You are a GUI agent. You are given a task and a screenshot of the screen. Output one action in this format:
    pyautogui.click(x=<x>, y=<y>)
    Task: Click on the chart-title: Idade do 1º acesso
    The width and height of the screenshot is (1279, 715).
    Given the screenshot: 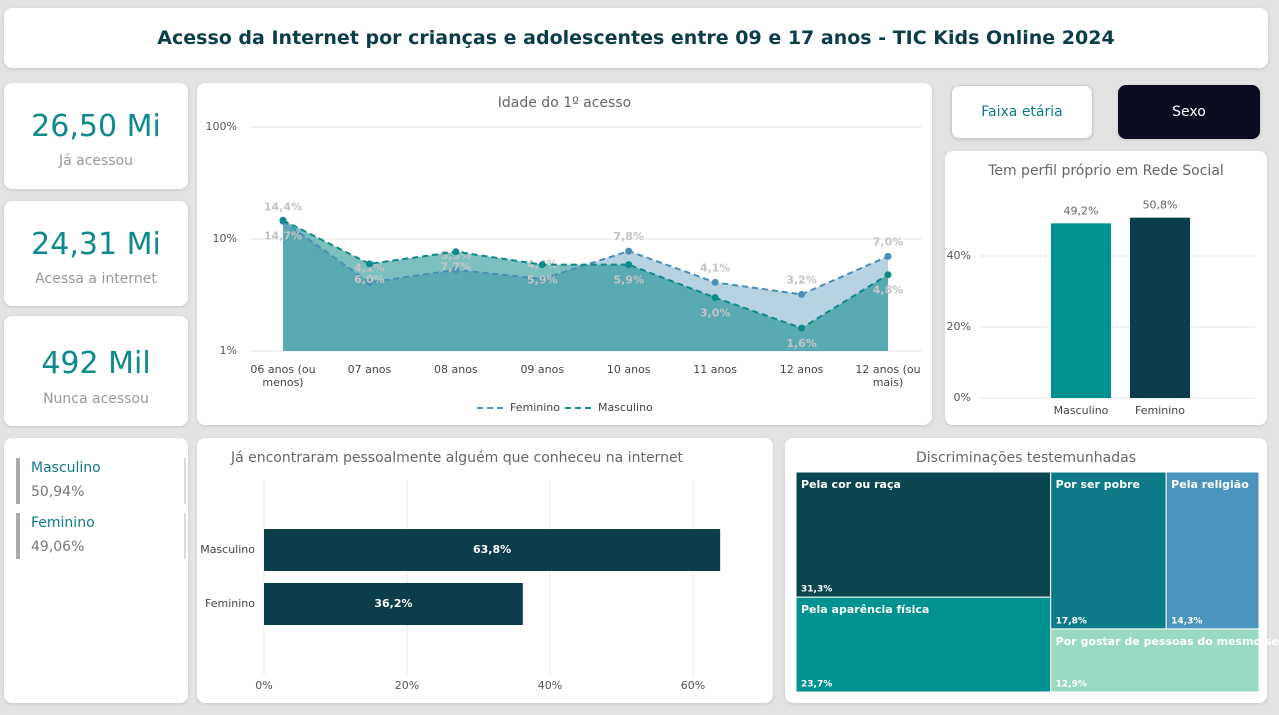 What is the action you would take?
    pyautogui.click(x=564, y=103)
    